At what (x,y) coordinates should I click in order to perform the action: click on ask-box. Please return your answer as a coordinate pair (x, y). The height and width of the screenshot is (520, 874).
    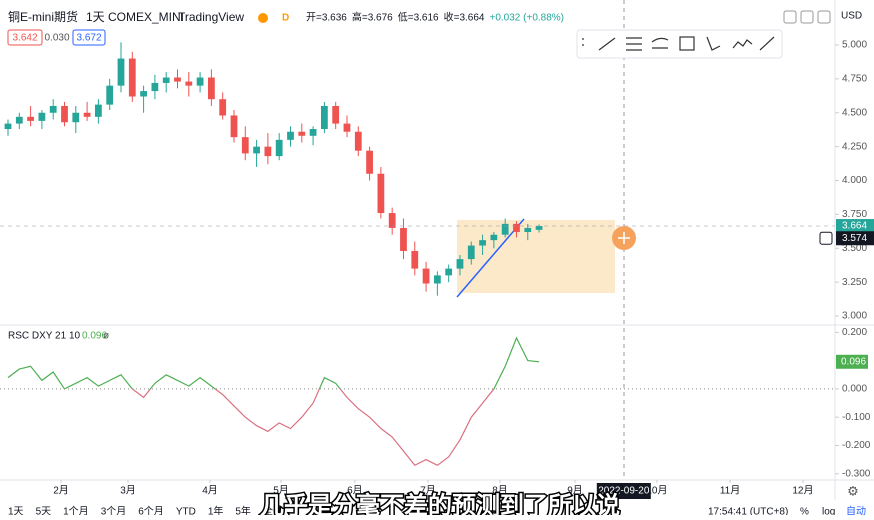
    Looking at the image, I should click on (89, 37).